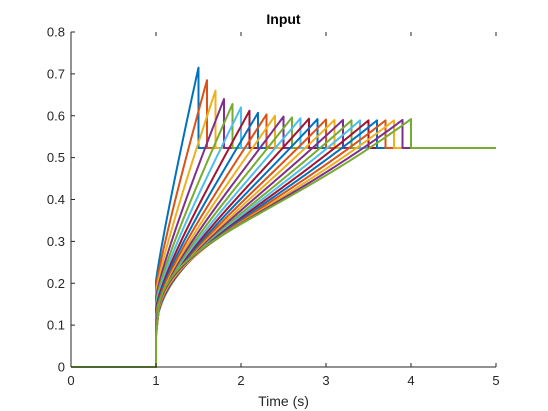 The width and height of the screenshot is (548, 411). I want to click on y-tick-label: 0, so click(61, 367).